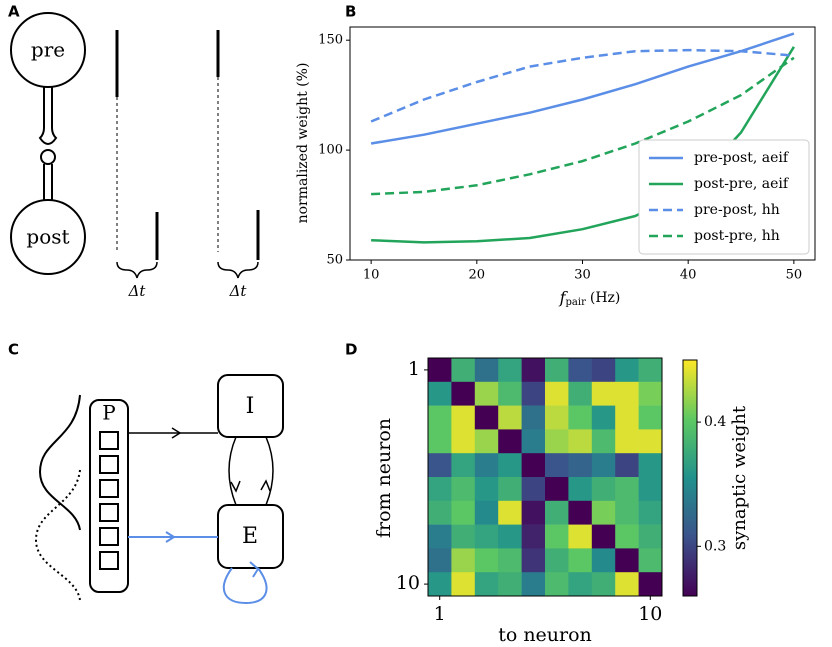 This screenshot has width=832, height=647. Describe the element at coordinates (715, 422) in the screenshot. I see `colorbar-tick-label: 0.4` at that location.